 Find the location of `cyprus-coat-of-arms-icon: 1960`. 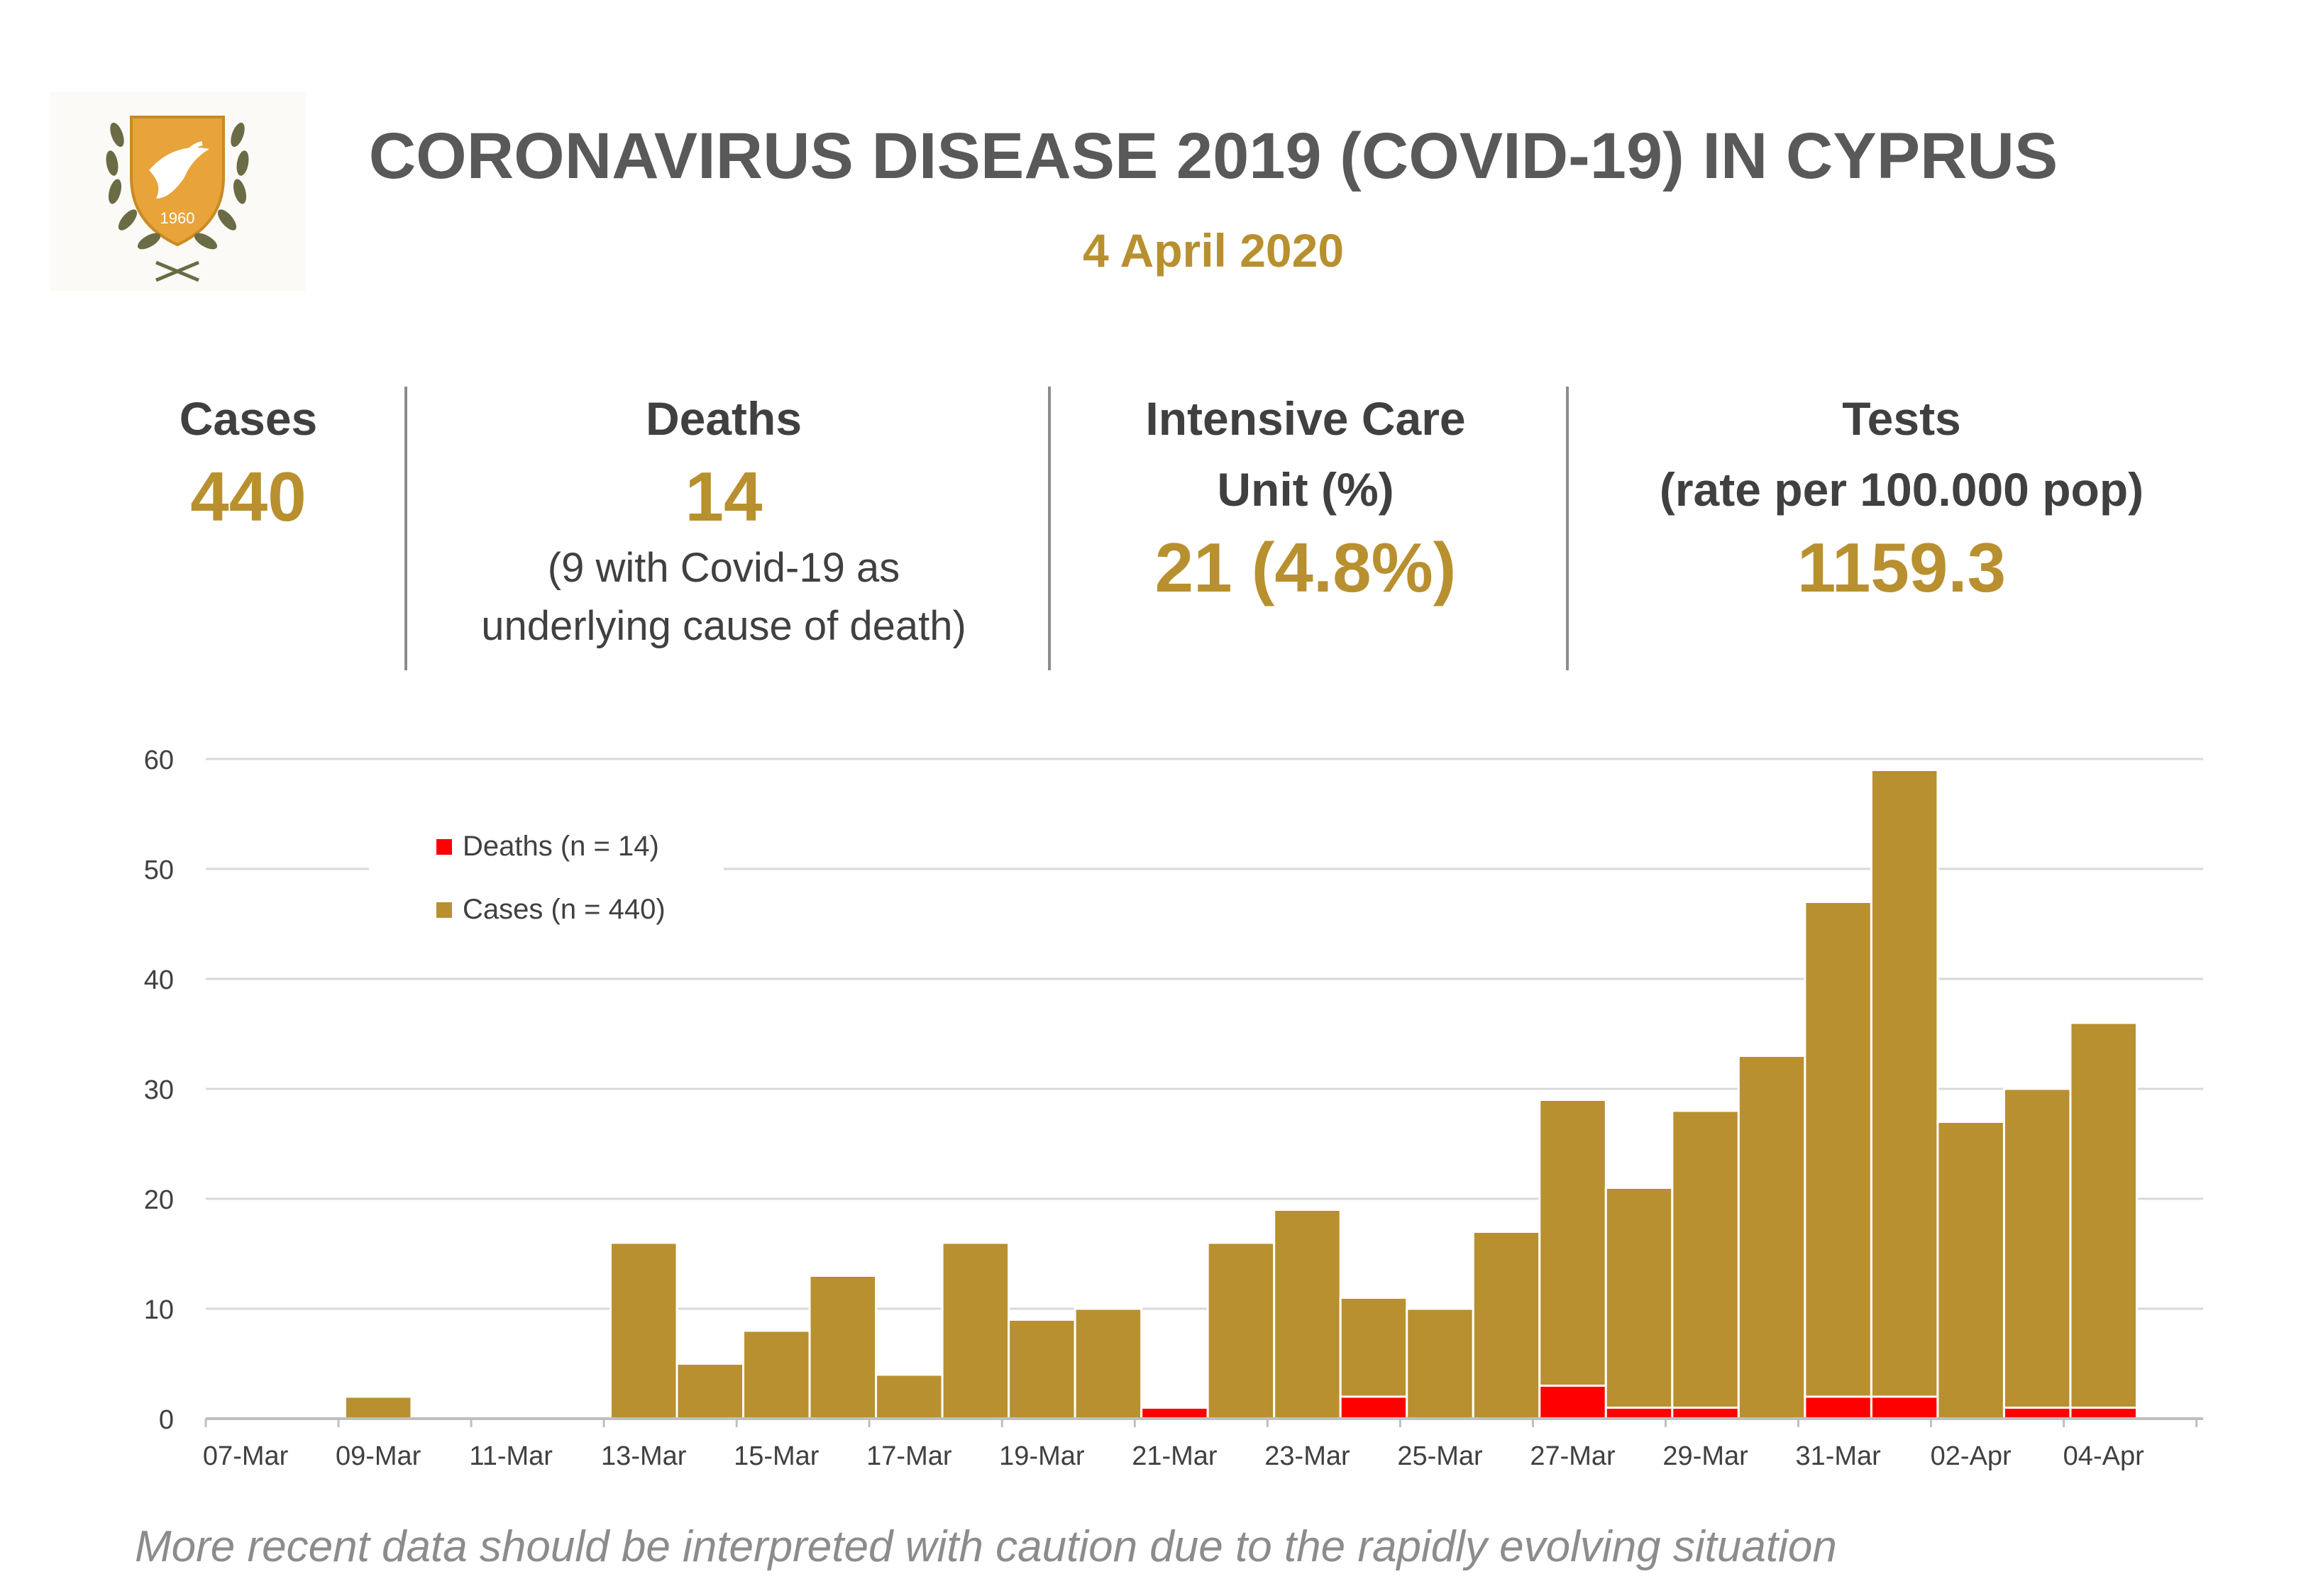

cyprus-coat-of-arms-icon: 1960 is located at coordinates (177, 199).